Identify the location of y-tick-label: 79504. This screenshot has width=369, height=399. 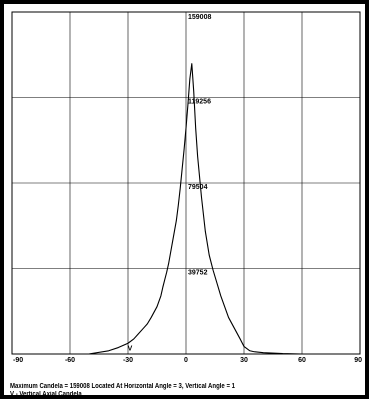
(198, 187).